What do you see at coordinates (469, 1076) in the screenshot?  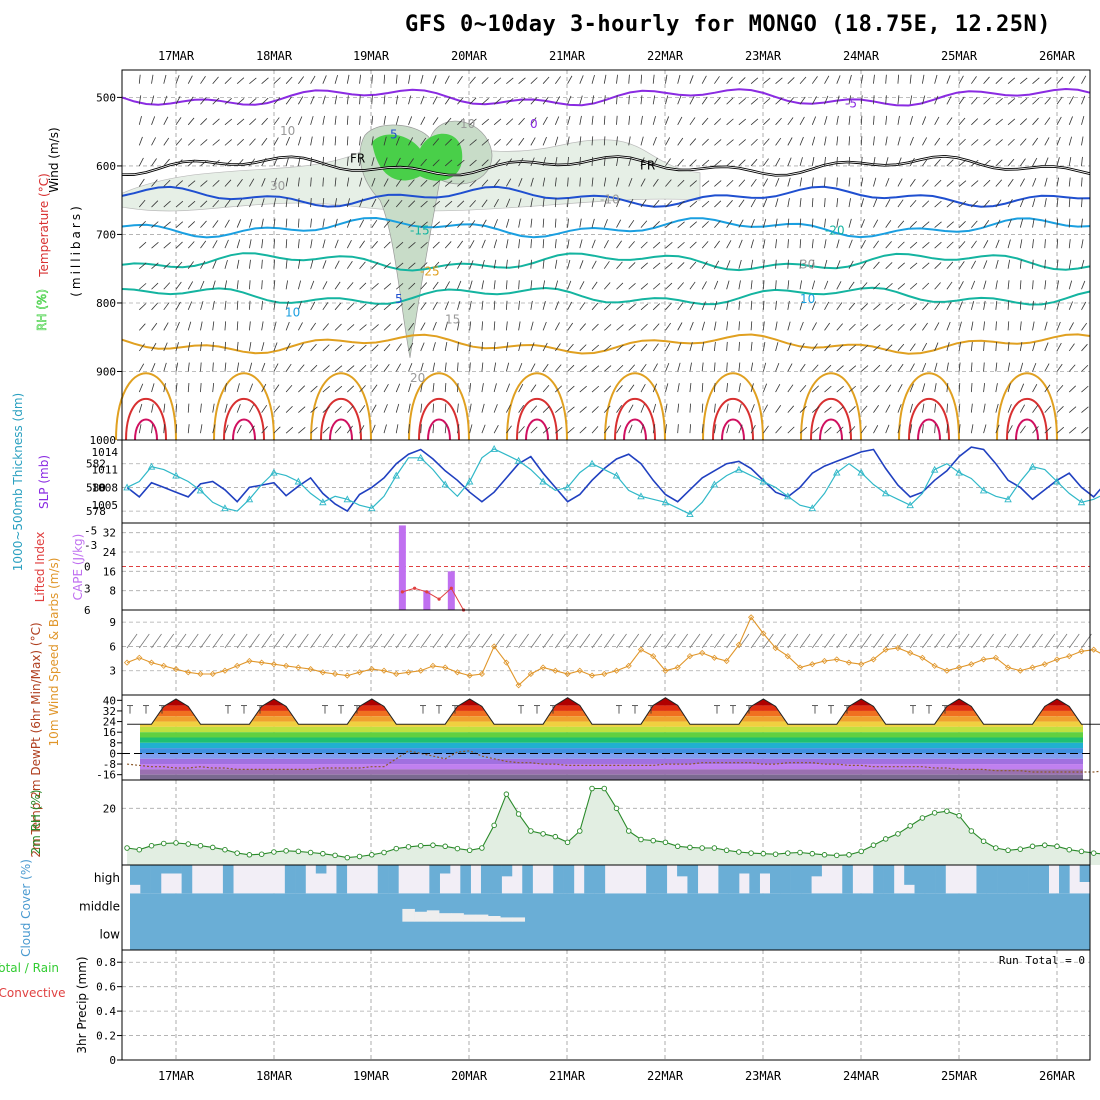 I see `date-label-bottom: 20MAR` at bounding box center [469, 1076].